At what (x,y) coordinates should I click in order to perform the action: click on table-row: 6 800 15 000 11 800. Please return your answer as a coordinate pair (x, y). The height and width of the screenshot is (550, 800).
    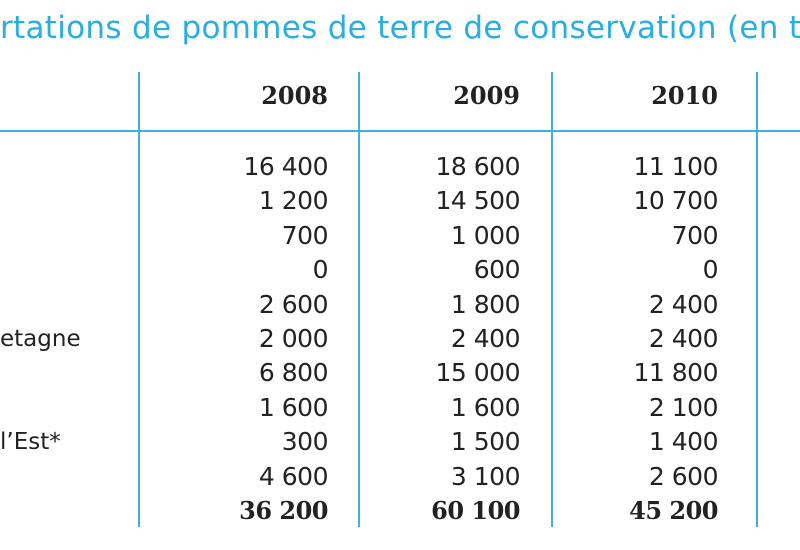
    Looking at the image, I should click on (400, 373).